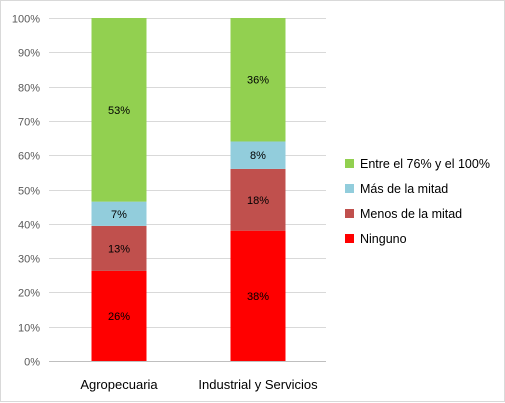  I want to click on legend-label: Entre el 76% y el 100%, so click(425, 164).